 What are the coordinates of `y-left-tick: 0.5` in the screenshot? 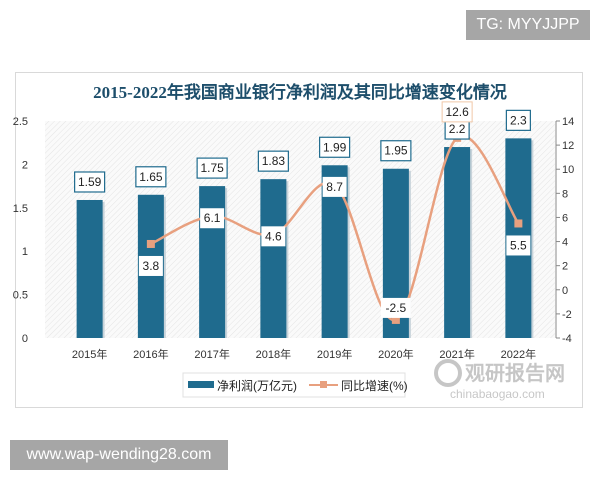 It's located at (20, 296).